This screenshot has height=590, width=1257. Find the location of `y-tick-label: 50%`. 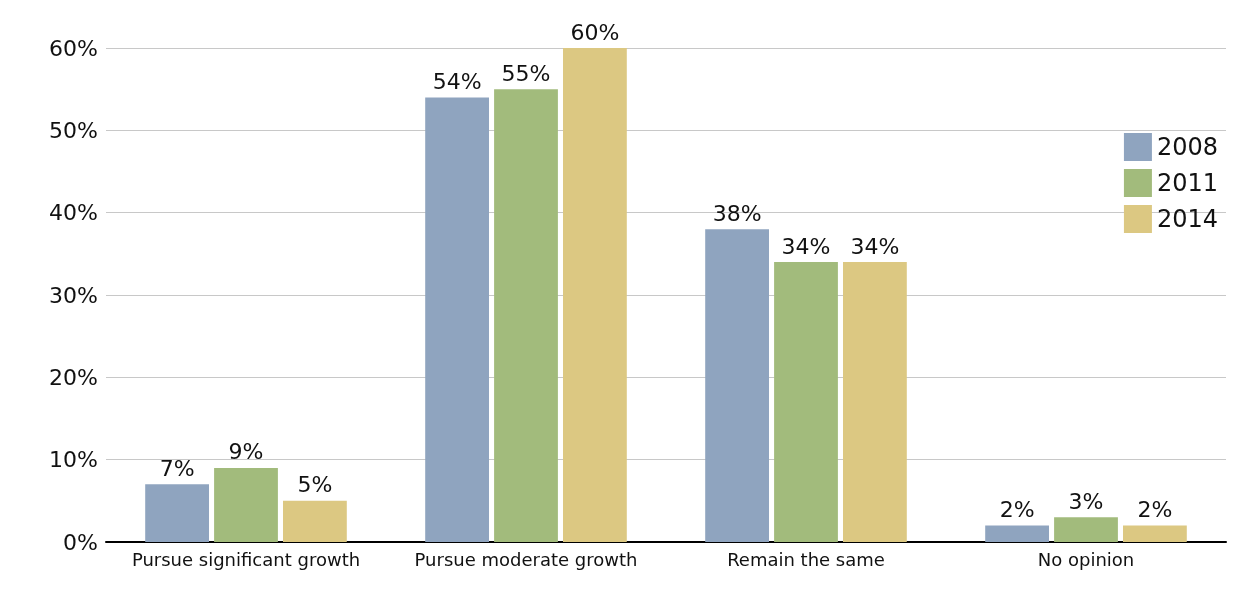

y-tick-label: 50% is located at coordinates (73, 130).